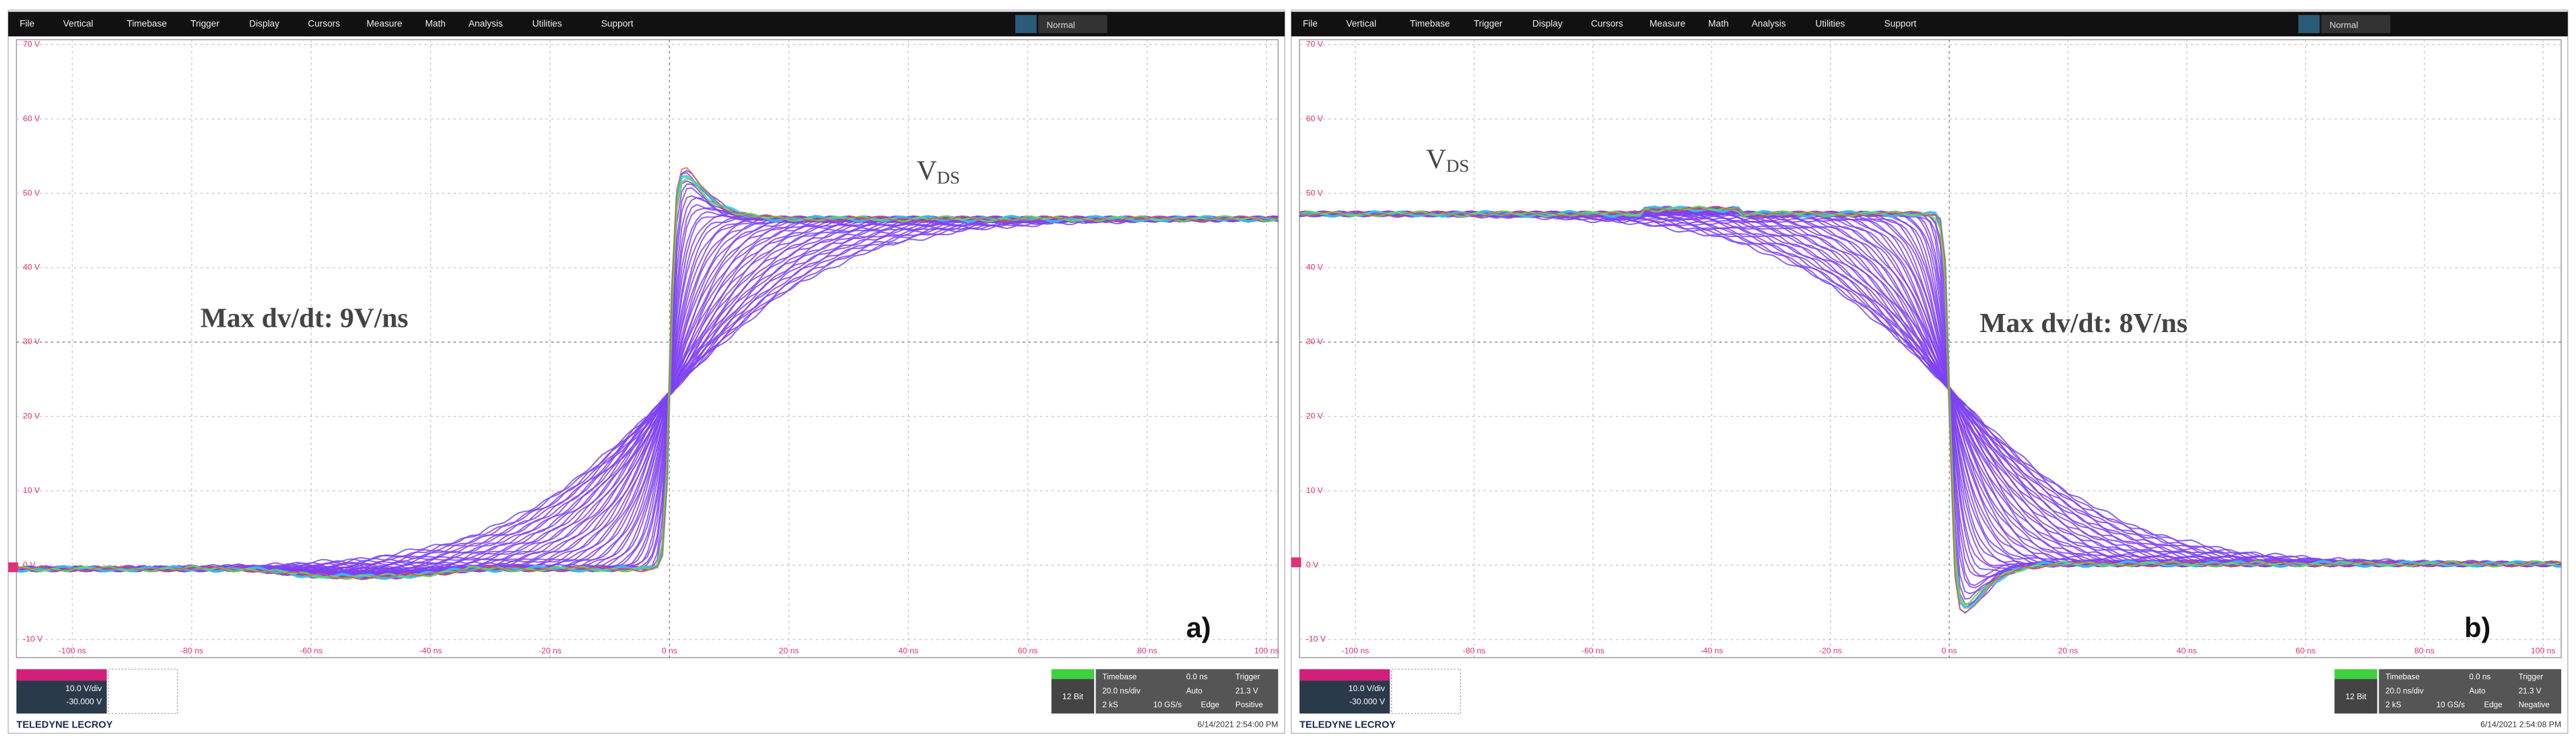 The width and height of the screenshot is (2576, 745). I want to click on x-axis-label: 80 ns, so click(1147, 650).